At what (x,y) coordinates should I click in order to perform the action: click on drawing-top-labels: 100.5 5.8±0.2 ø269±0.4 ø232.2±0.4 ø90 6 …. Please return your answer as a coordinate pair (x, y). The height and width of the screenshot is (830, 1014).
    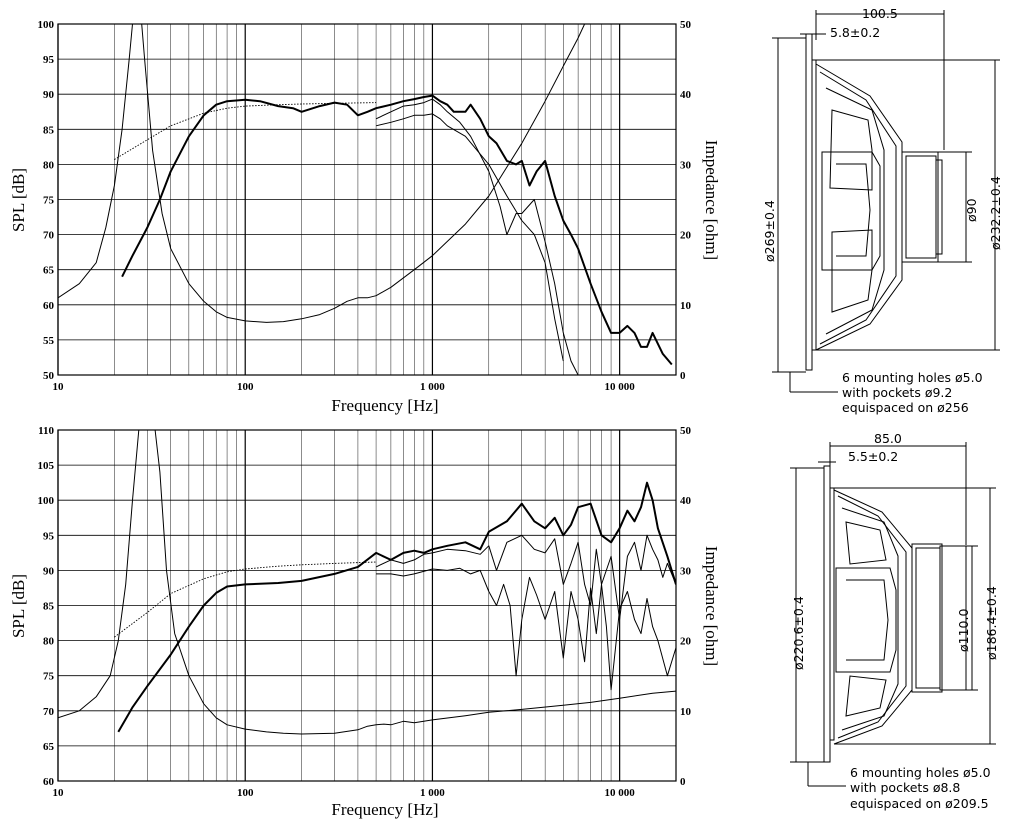
    Looking at the image, I should click on (882, 210).